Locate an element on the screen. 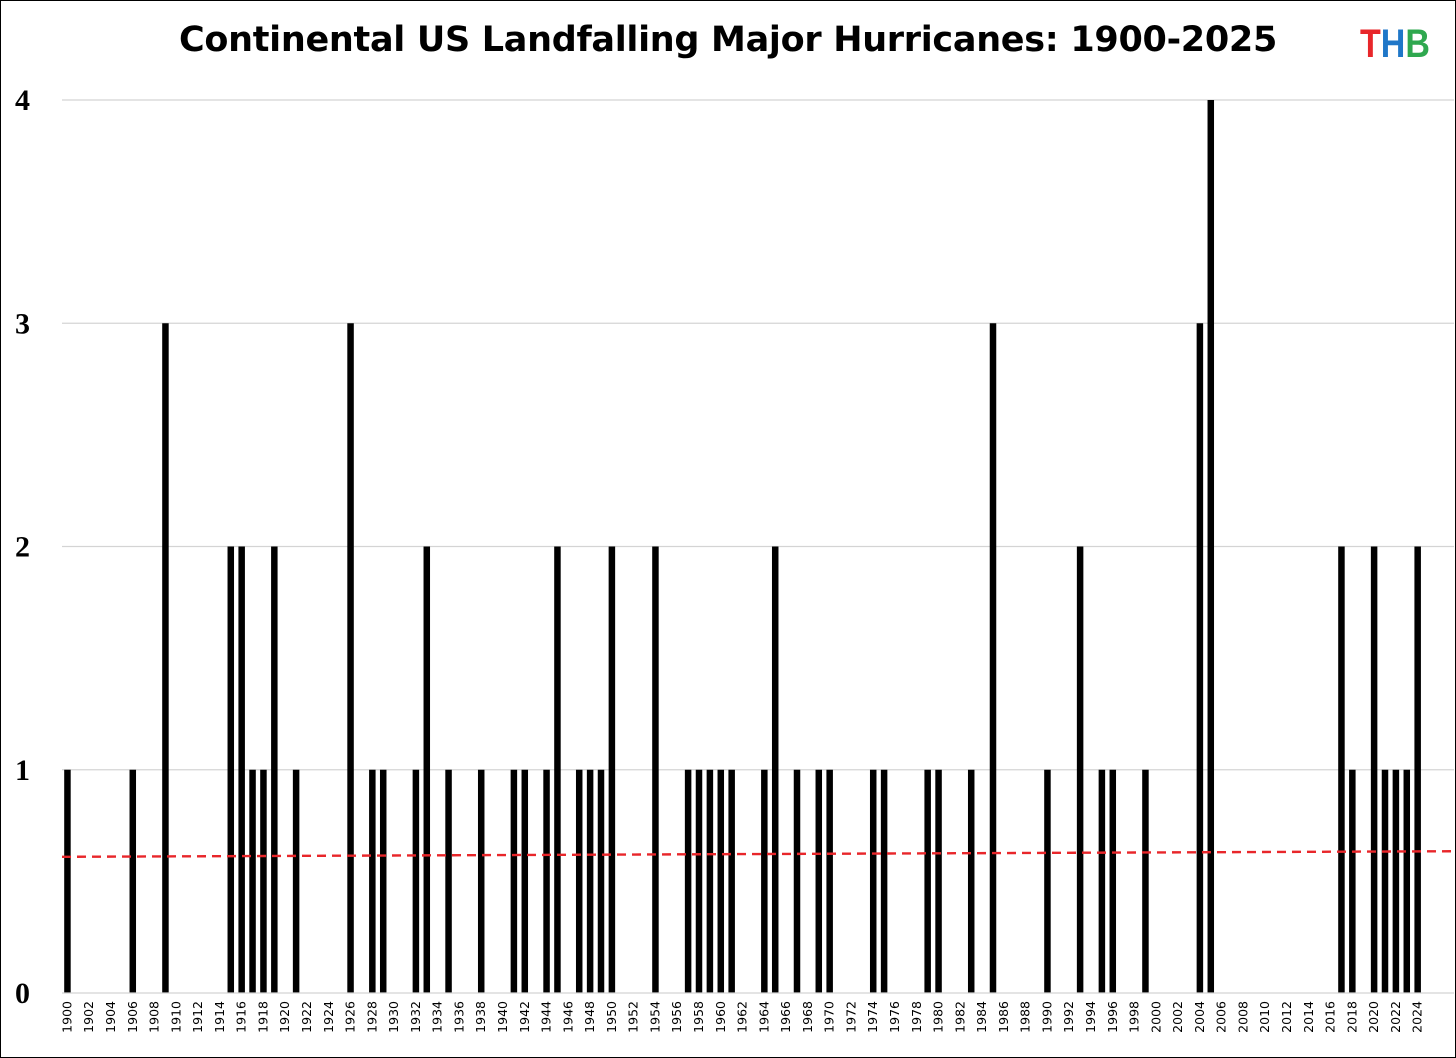 The height and width of the screenshot is (1058, 1456). bar-1948 is located at coordinates (590, 881).